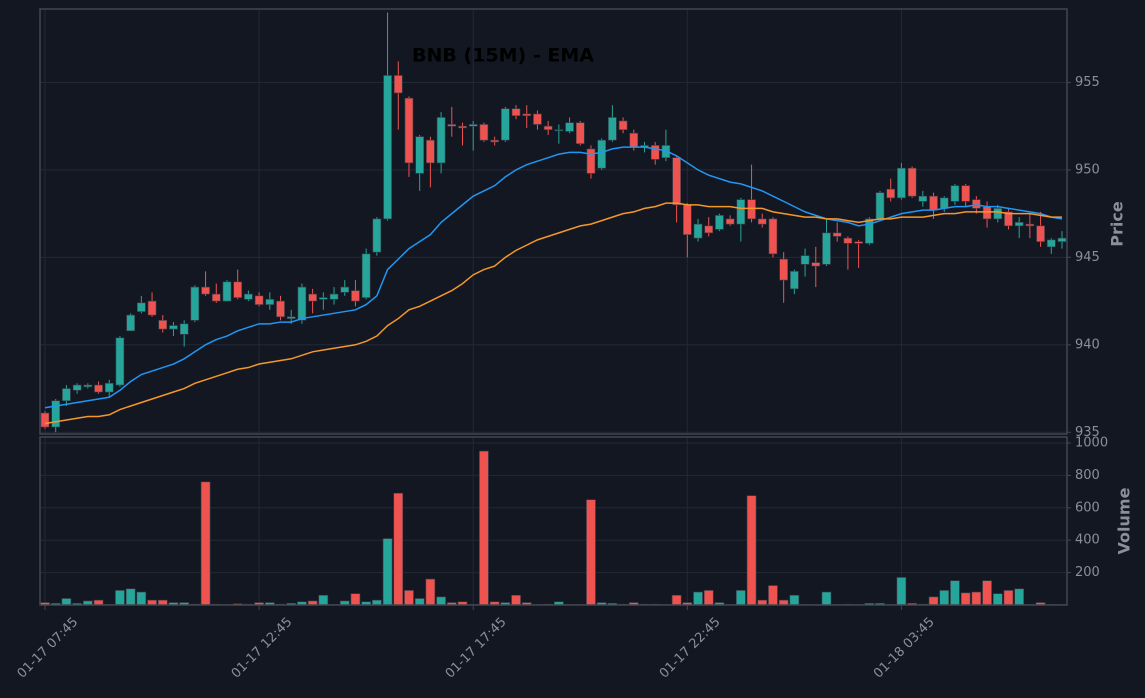  Describe the element at coordinates (1087, 169) in the screenshot. I see `y-tick-label: 950` at that location.